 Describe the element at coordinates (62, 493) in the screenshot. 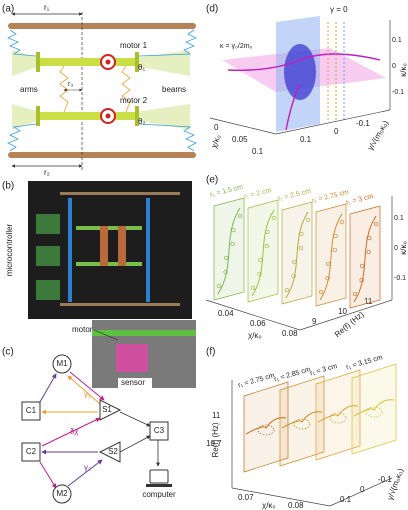

I see `node-label: M2` at that location.